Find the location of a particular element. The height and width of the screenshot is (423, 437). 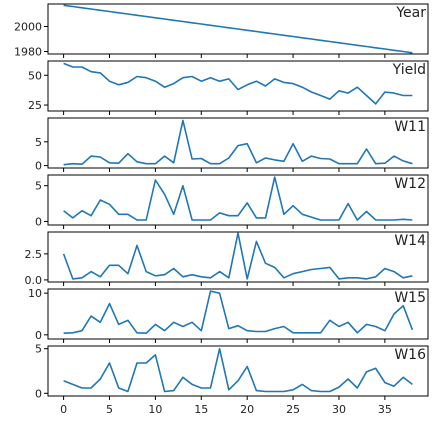

y-tick-label-w12: 5 is located at coordinates (38, 186).